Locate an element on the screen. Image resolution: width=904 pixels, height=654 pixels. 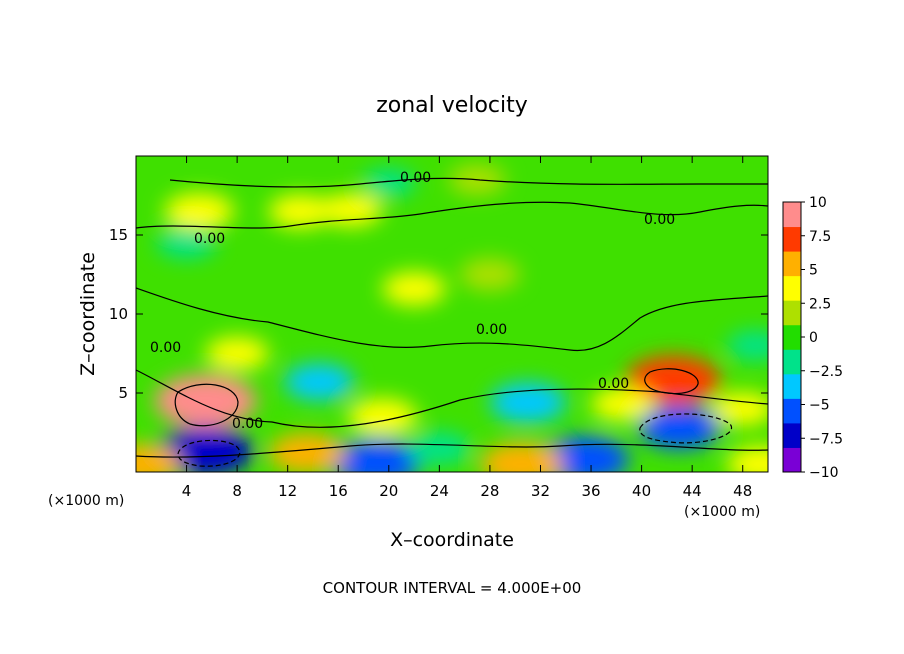
colorbar-tick-label: 7.5 is located at coordinates (820, 237).